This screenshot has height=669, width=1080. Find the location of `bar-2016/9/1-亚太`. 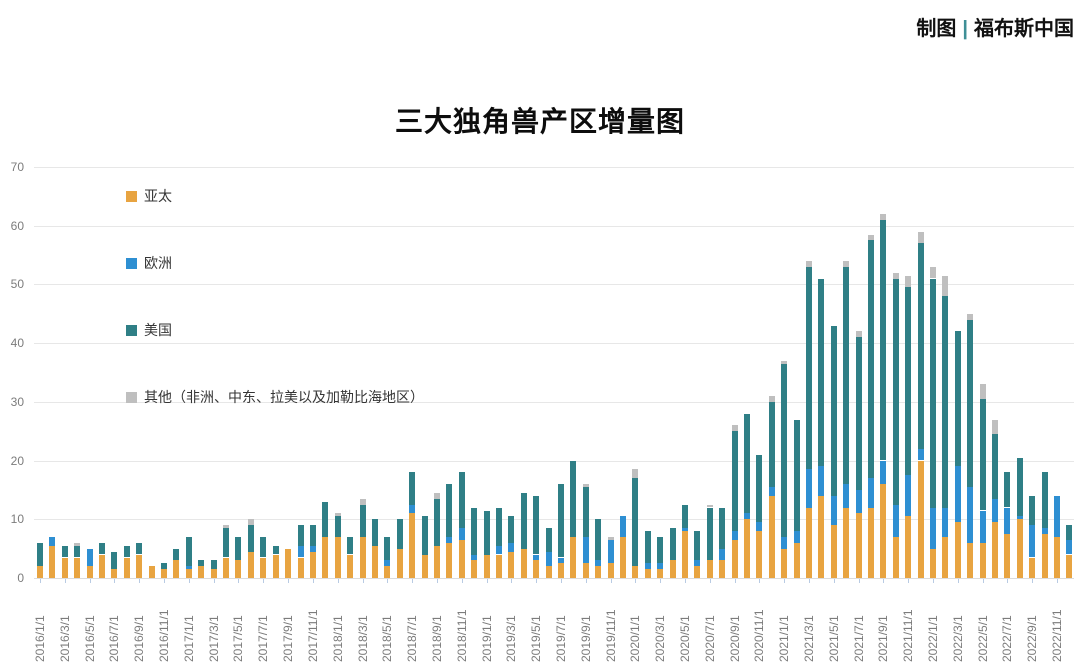

bar-2016/9/1-亚太 is located at coordinates (139, 566).